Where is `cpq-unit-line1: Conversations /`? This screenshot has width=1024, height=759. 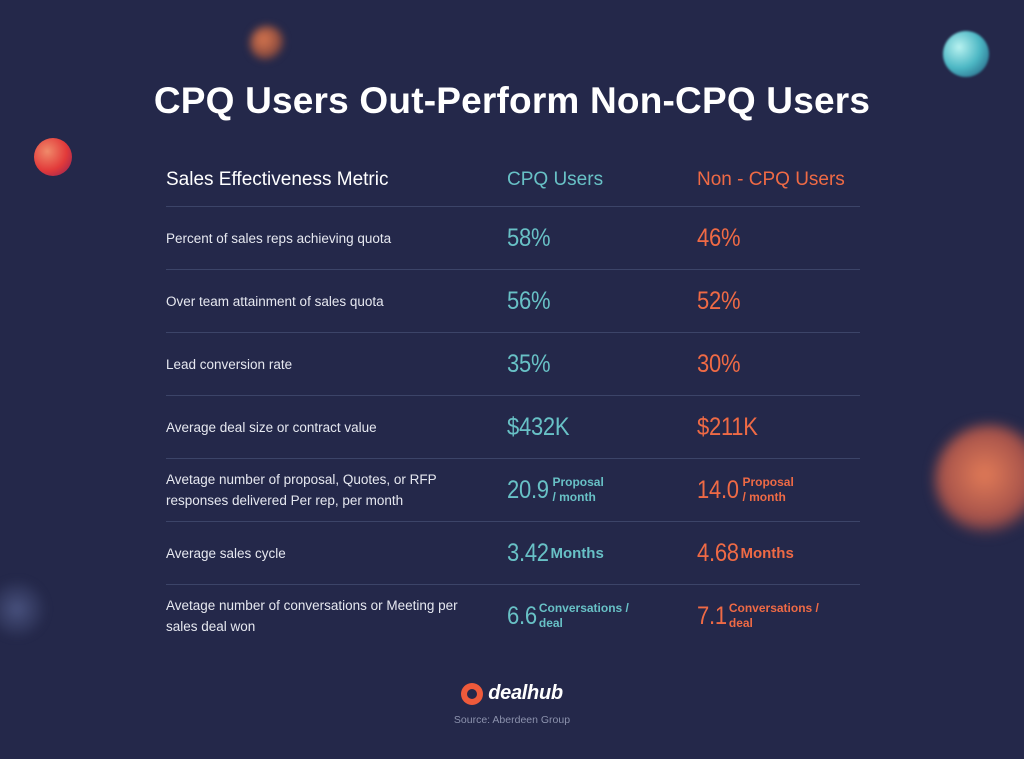 cpq-unit-line1: Conversations / is located at coordinates (583, 608).